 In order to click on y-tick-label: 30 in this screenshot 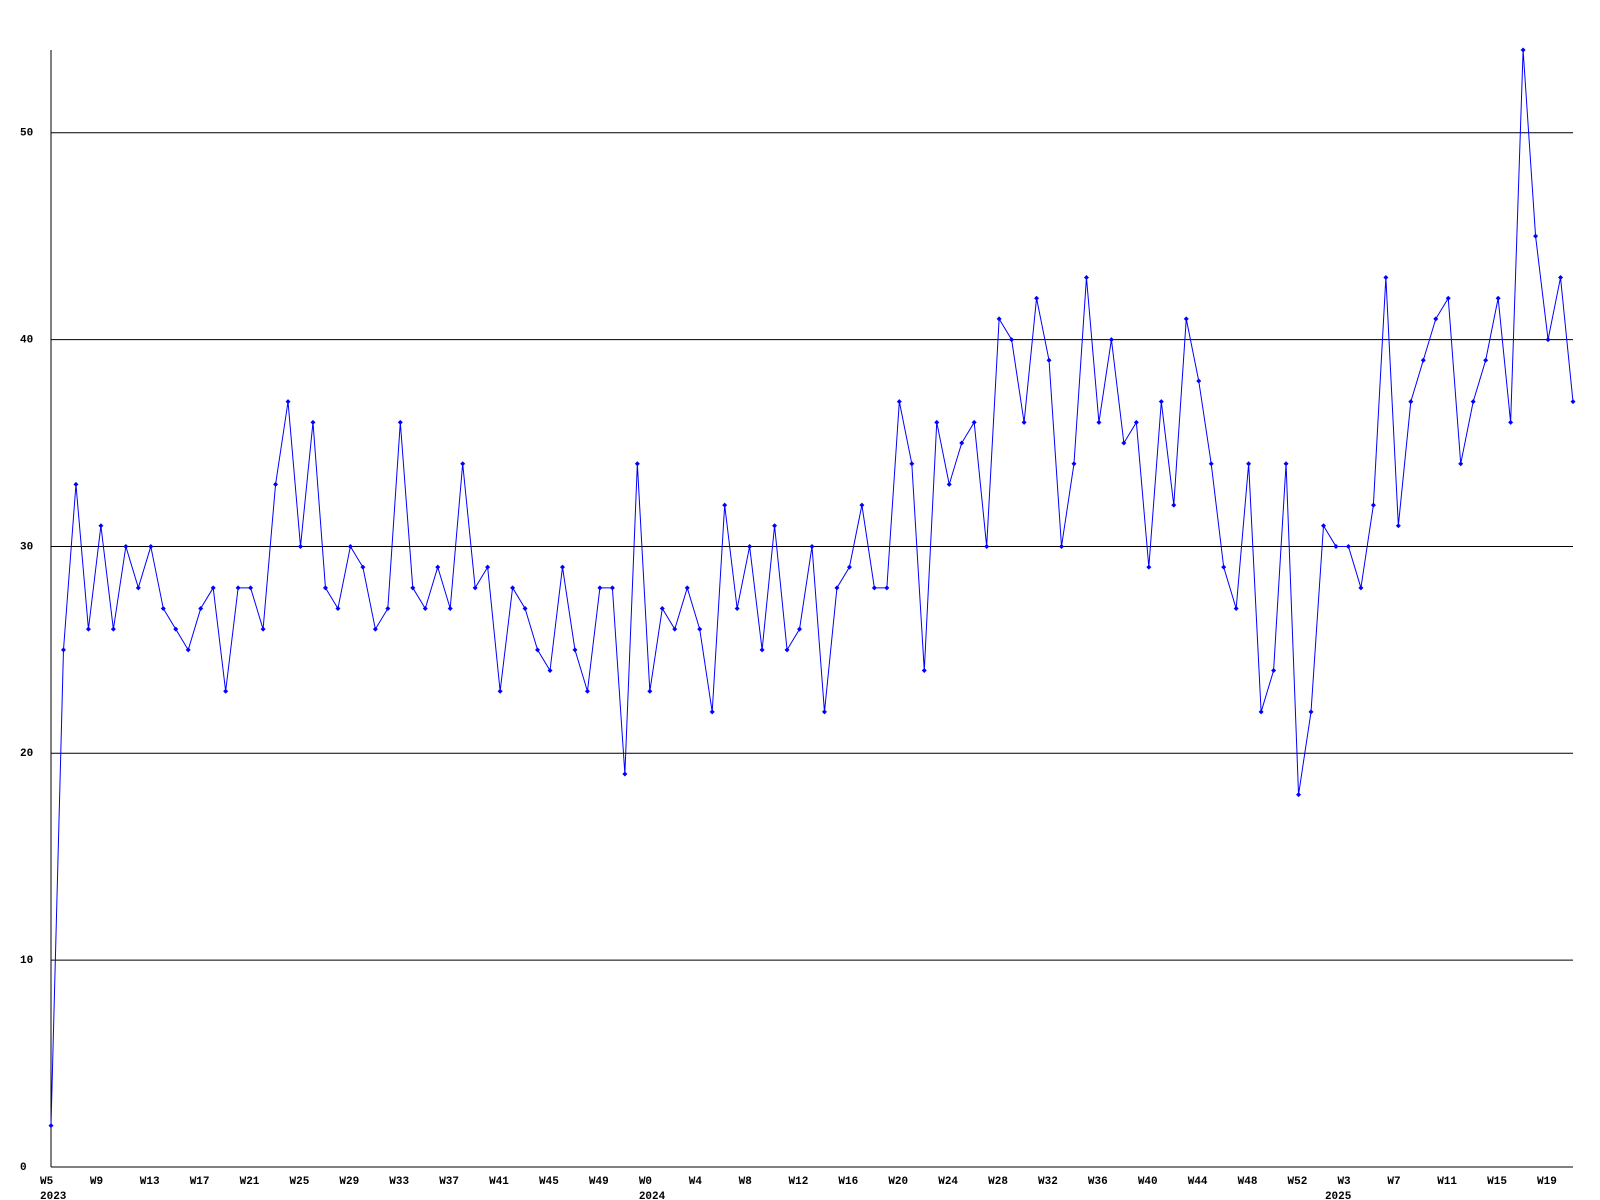, I will do `click(26, 547)`.